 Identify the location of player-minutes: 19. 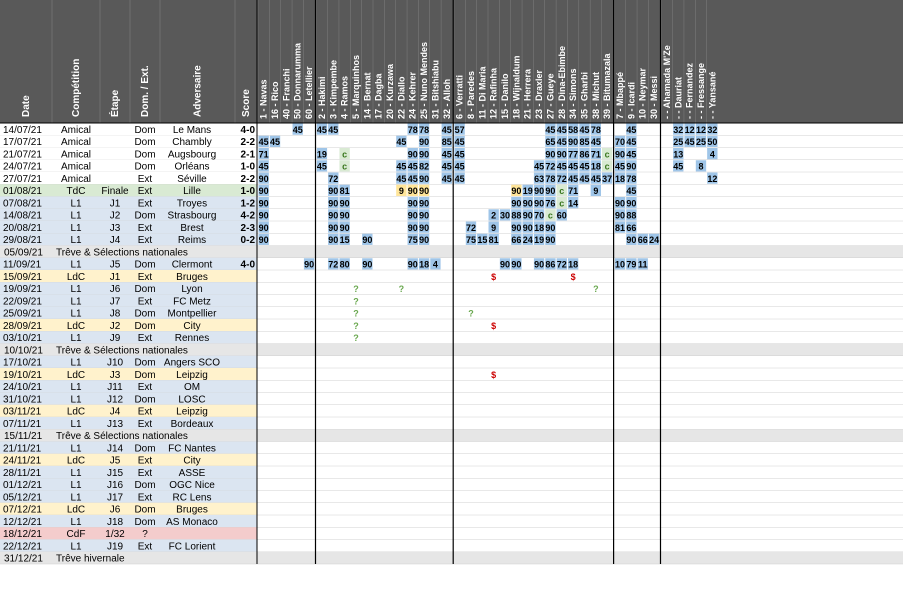
(528, 191).